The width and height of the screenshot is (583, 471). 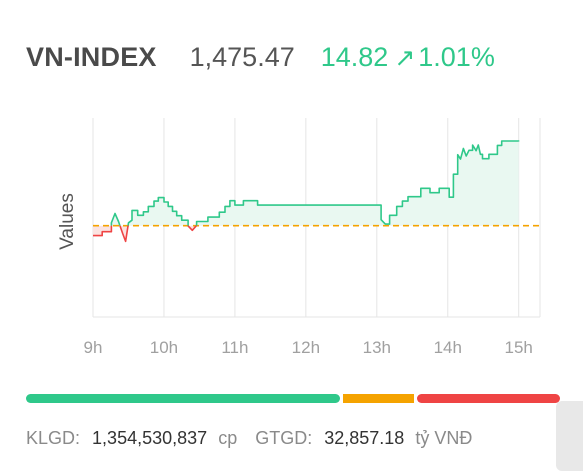 What do you see at coordinates (378, 398) in the screenshot?
I see `breadth-unchanged-segment` at bounding box center [378, 398].